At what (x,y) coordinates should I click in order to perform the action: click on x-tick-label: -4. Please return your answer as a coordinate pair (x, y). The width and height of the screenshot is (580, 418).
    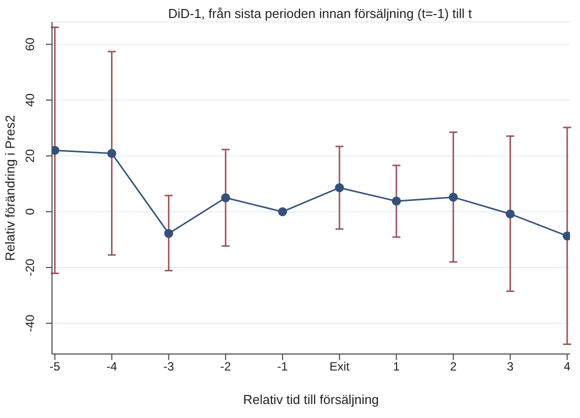
    Looking at the image, I should click on (112, 367).